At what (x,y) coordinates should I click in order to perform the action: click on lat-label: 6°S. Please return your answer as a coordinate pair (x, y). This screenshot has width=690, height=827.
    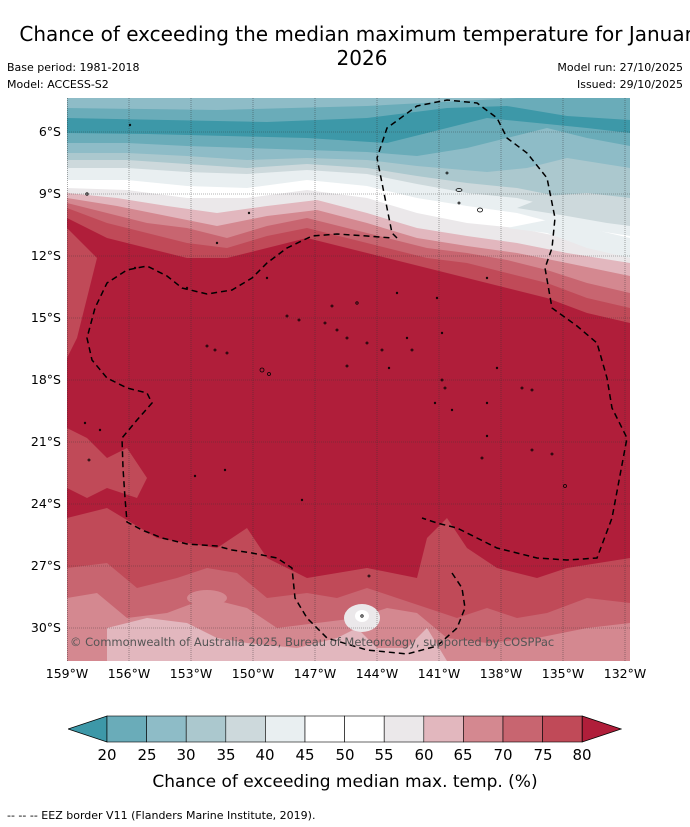
    Looking at the image, I should click on (49, 131).